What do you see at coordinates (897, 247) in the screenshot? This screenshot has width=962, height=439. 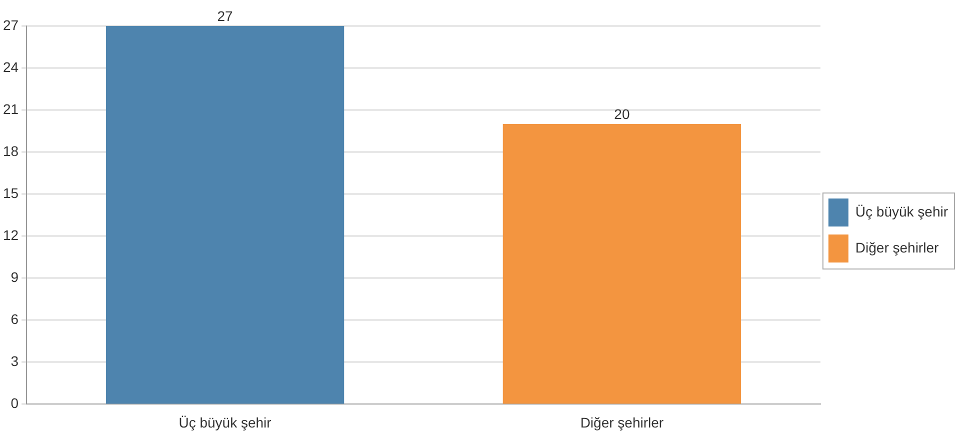 I see `legend-label: Diğer şehirler` at bounding box center [897, 247].